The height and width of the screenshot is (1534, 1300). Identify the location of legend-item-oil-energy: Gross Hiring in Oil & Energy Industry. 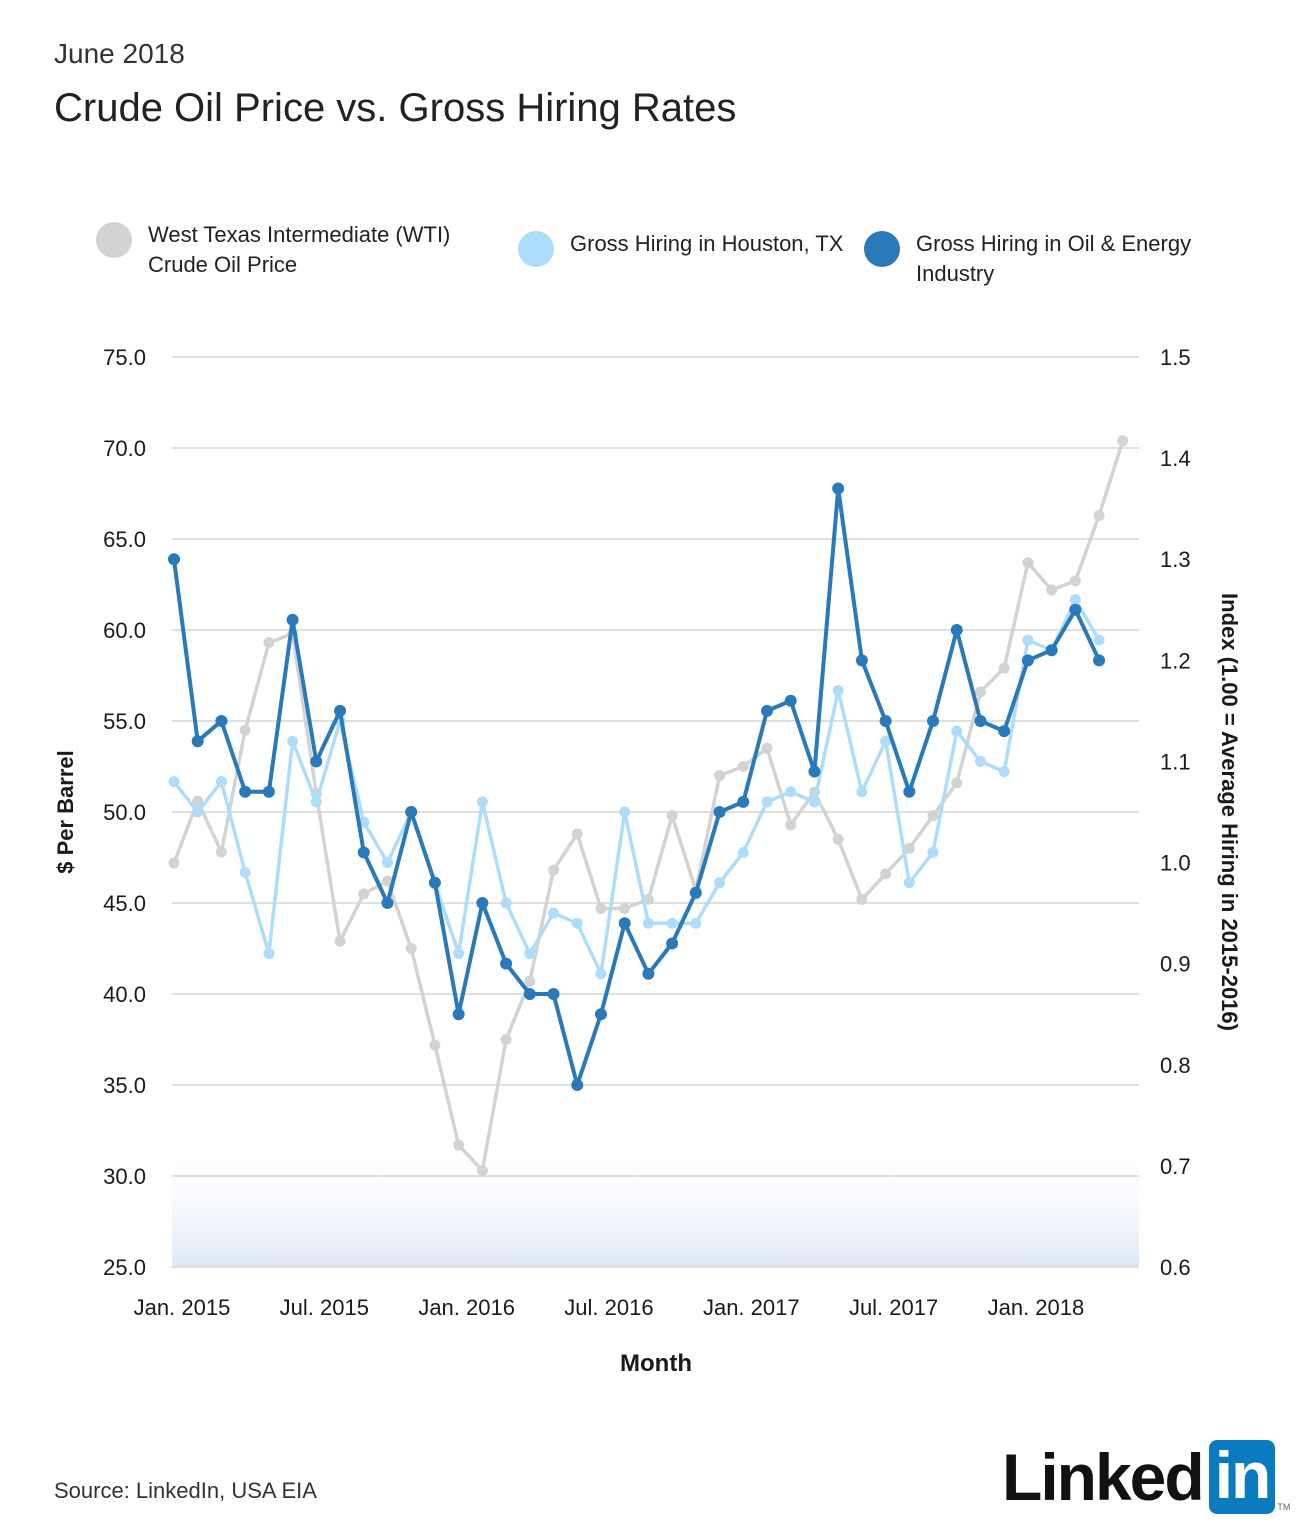
(1027, 259).